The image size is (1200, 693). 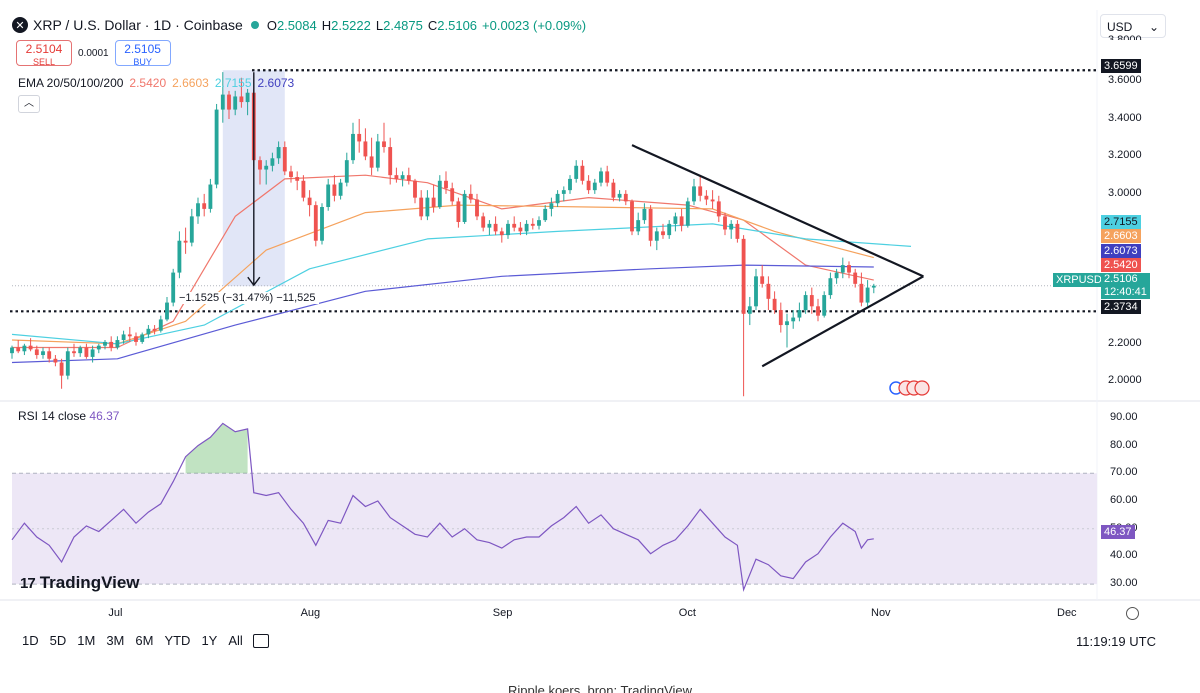 What do you see at coordinates (1124, 416) in the screenshot?
I see `rsi-axis-tick: 90.00` at bounding box center [1124, 416].